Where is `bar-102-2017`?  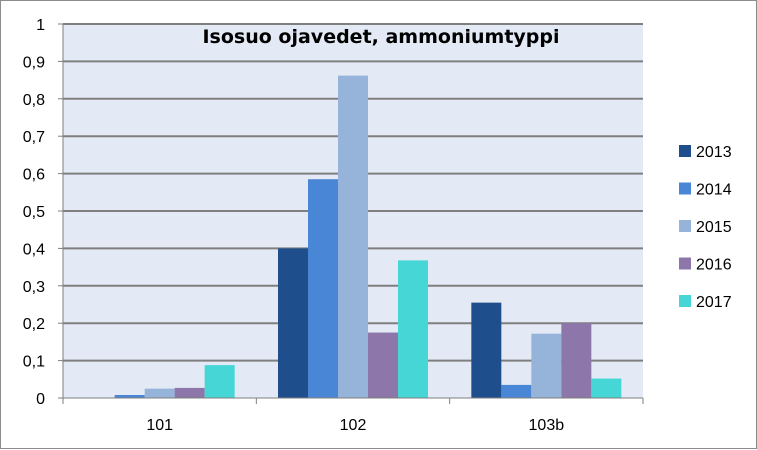
bar-102-2017 is located at coordinates (413, 329).